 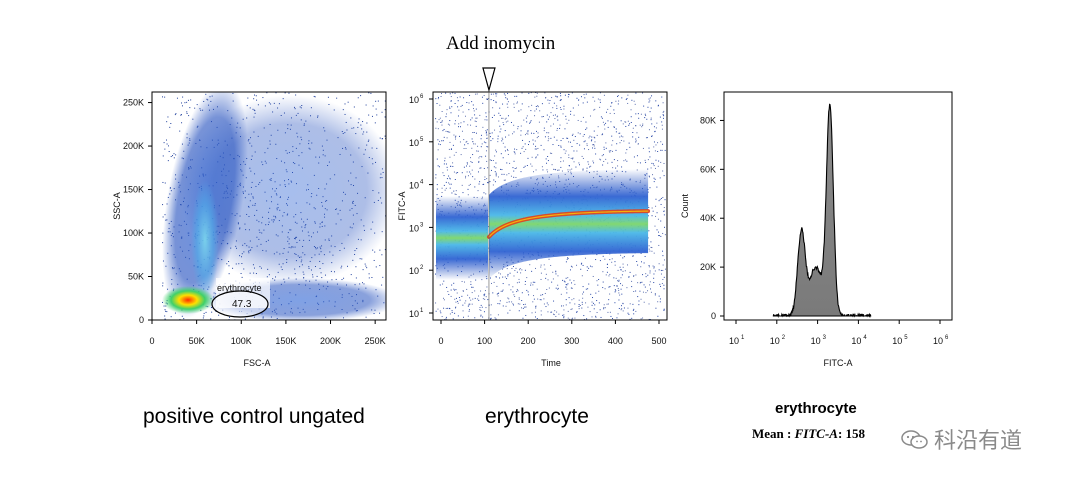 I want to click on y-tick-exp-2: 4, so click(x=422, y=183).